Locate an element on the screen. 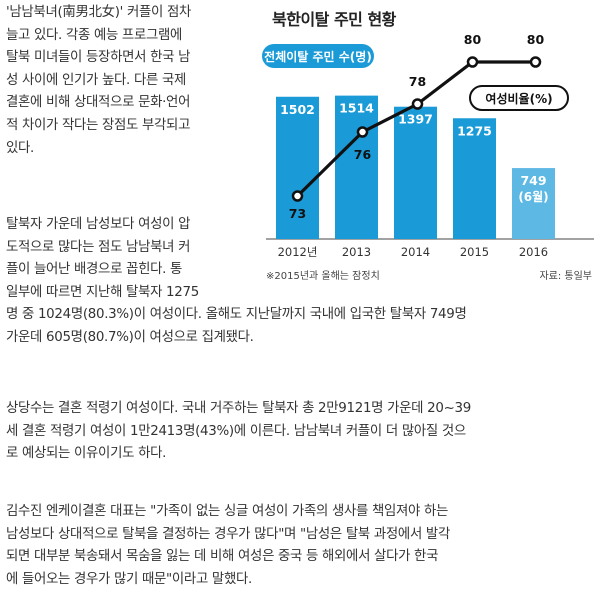 This screenshot has height=616, width=597. legend-badge-ratio is located at coordinates (519, 98).